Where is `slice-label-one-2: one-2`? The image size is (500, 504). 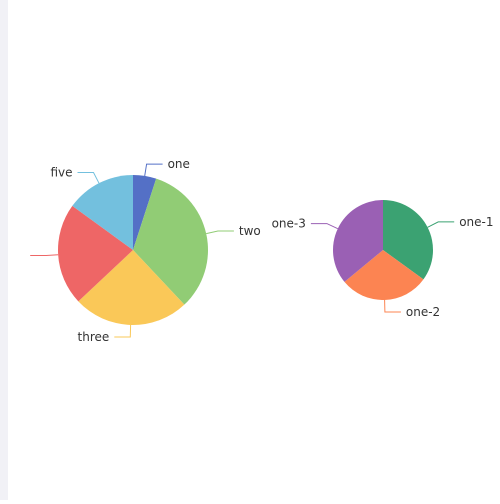
slice-label-one-2: one-2 is located at coordinates (423, 312).